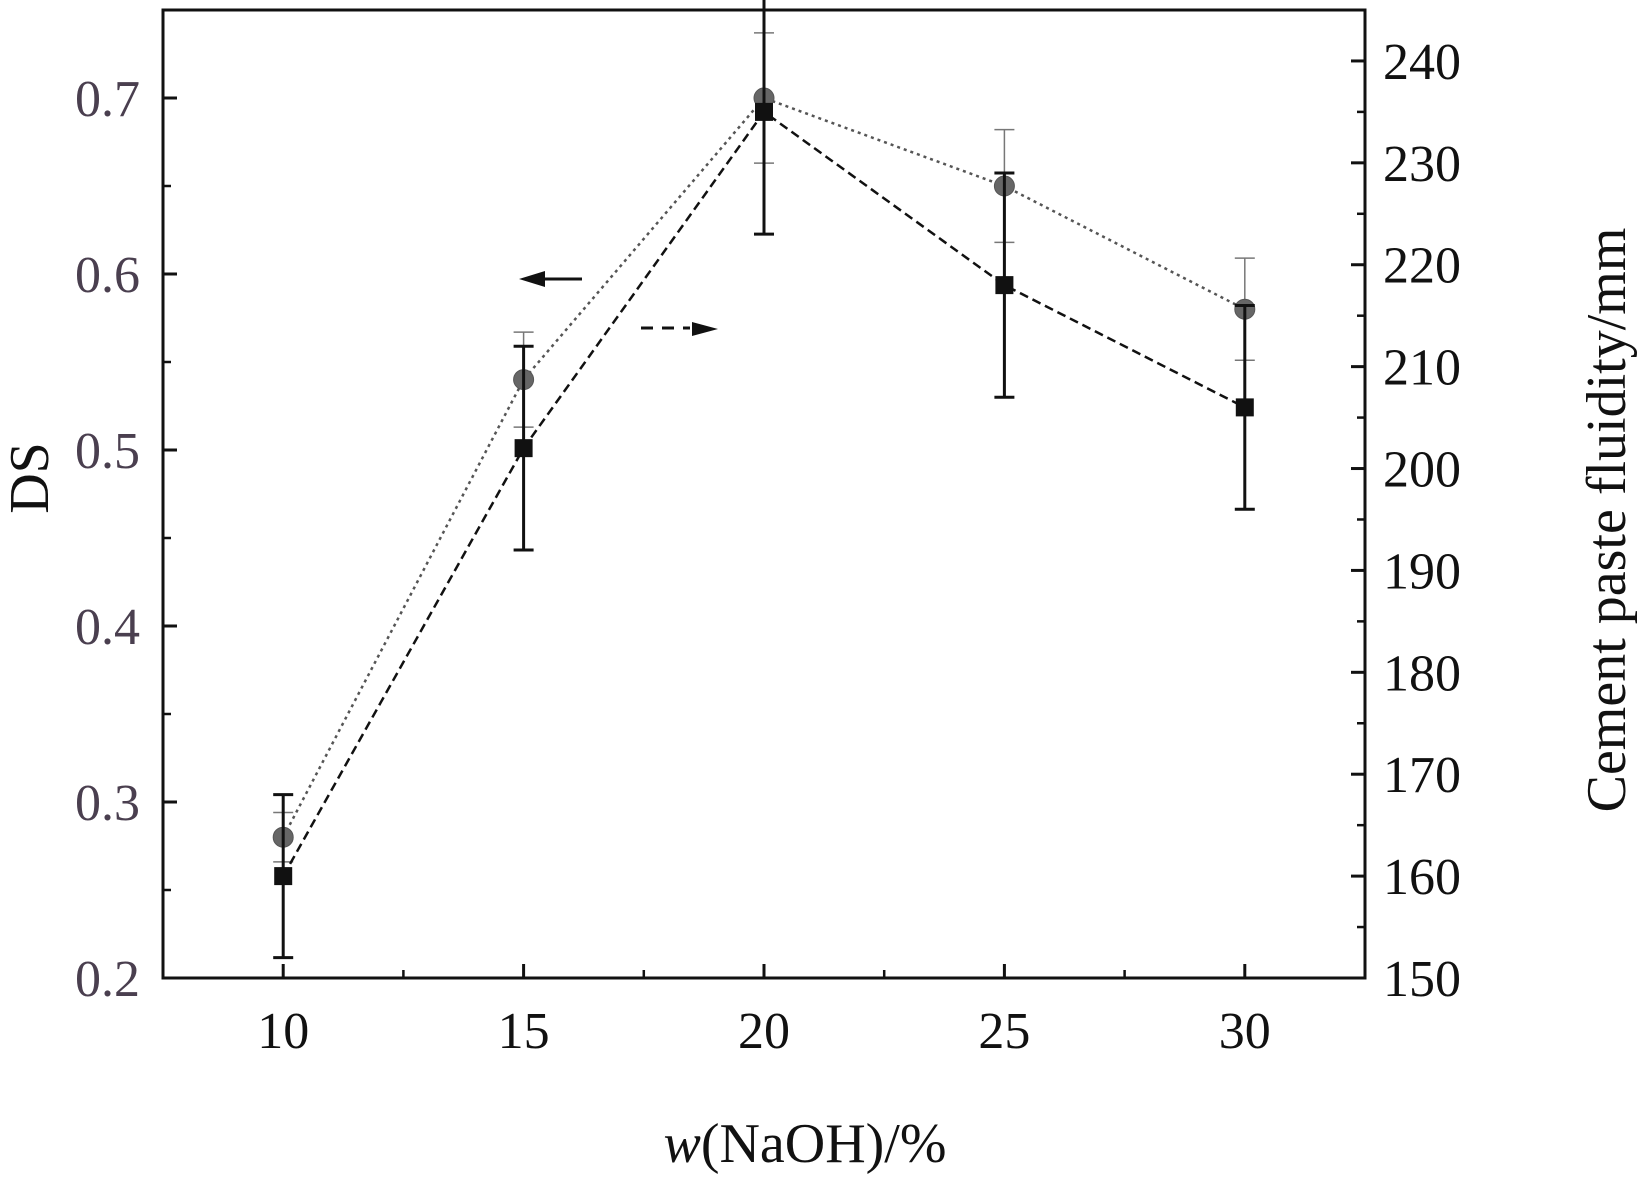 This screenshot has width=1651, height=1183. Describe the element at coordinates (283, 1031) in the screenshot. I see `x-tick-label: 10` at that location.